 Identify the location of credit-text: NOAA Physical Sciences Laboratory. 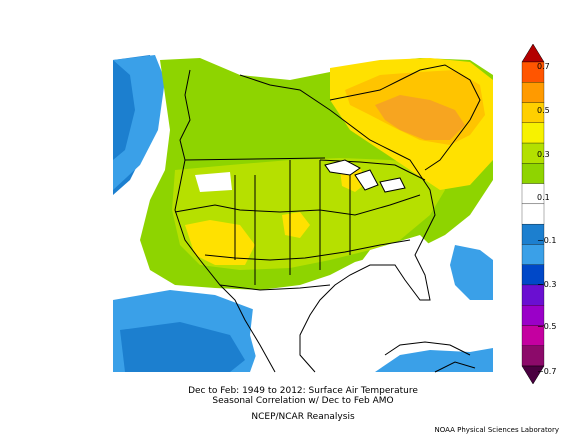
(496, 430).